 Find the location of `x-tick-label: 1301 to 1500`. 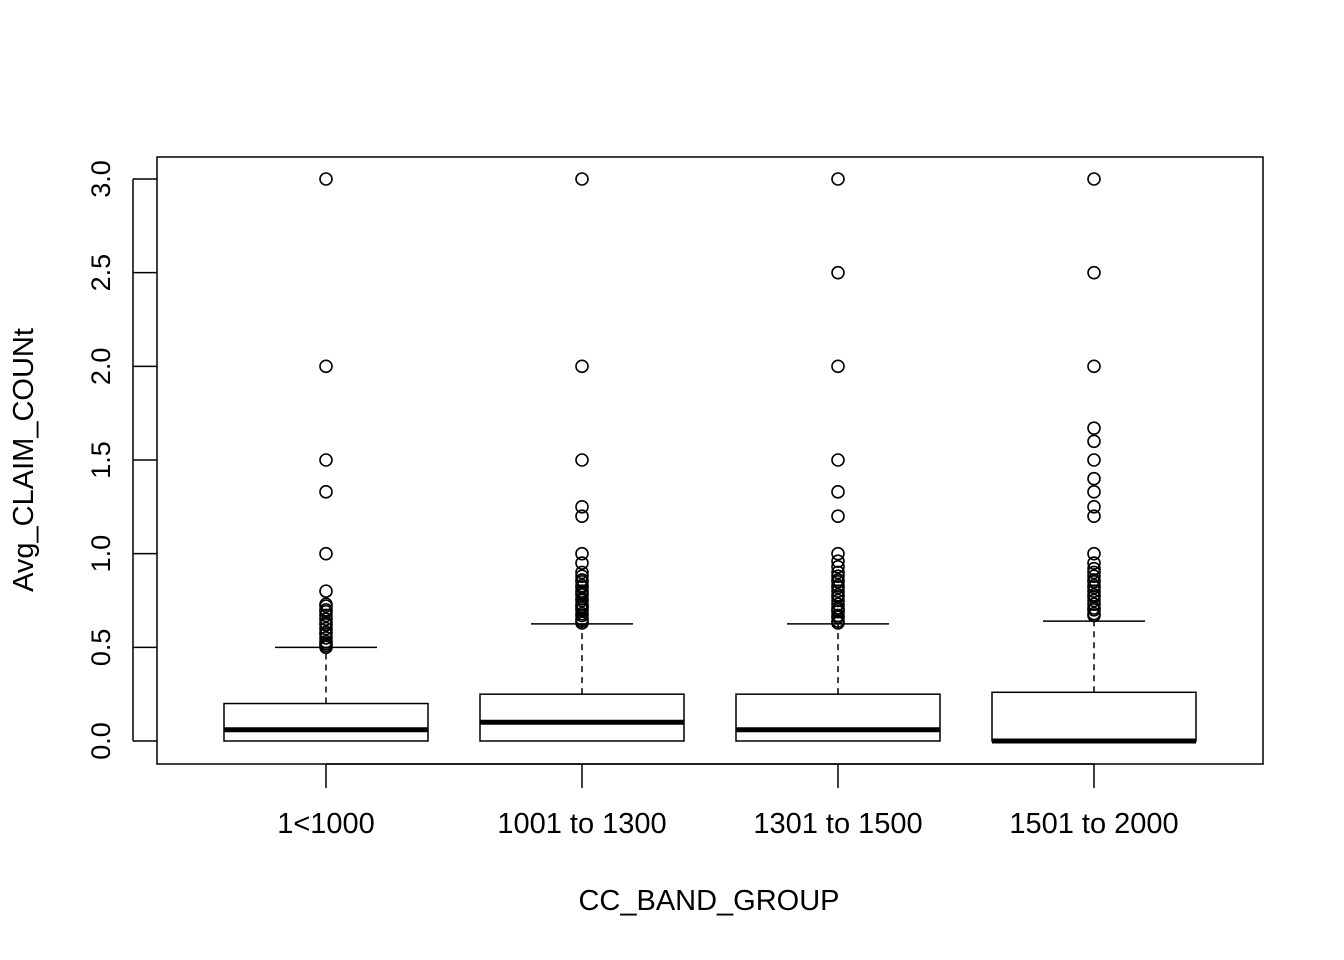

x-tick-label: 1301 to 1500 is located at coordinates (837, 824).